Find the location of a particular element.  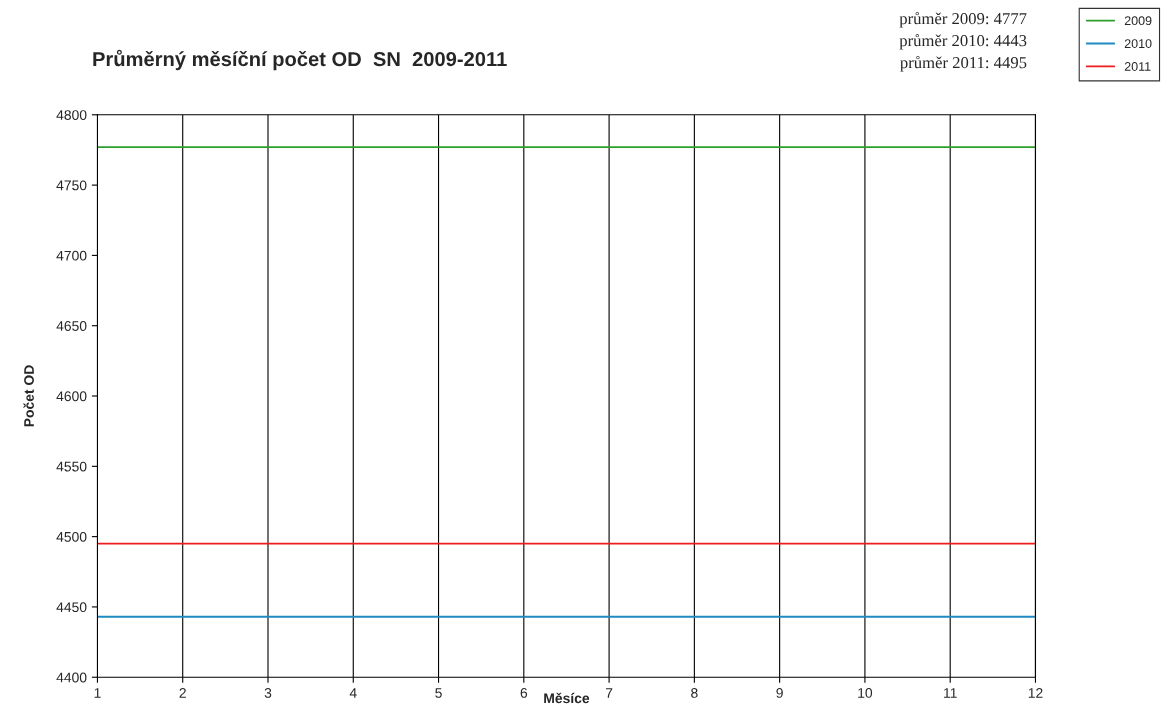

legend-label: 2011 is located at coordinates (1137, 66).